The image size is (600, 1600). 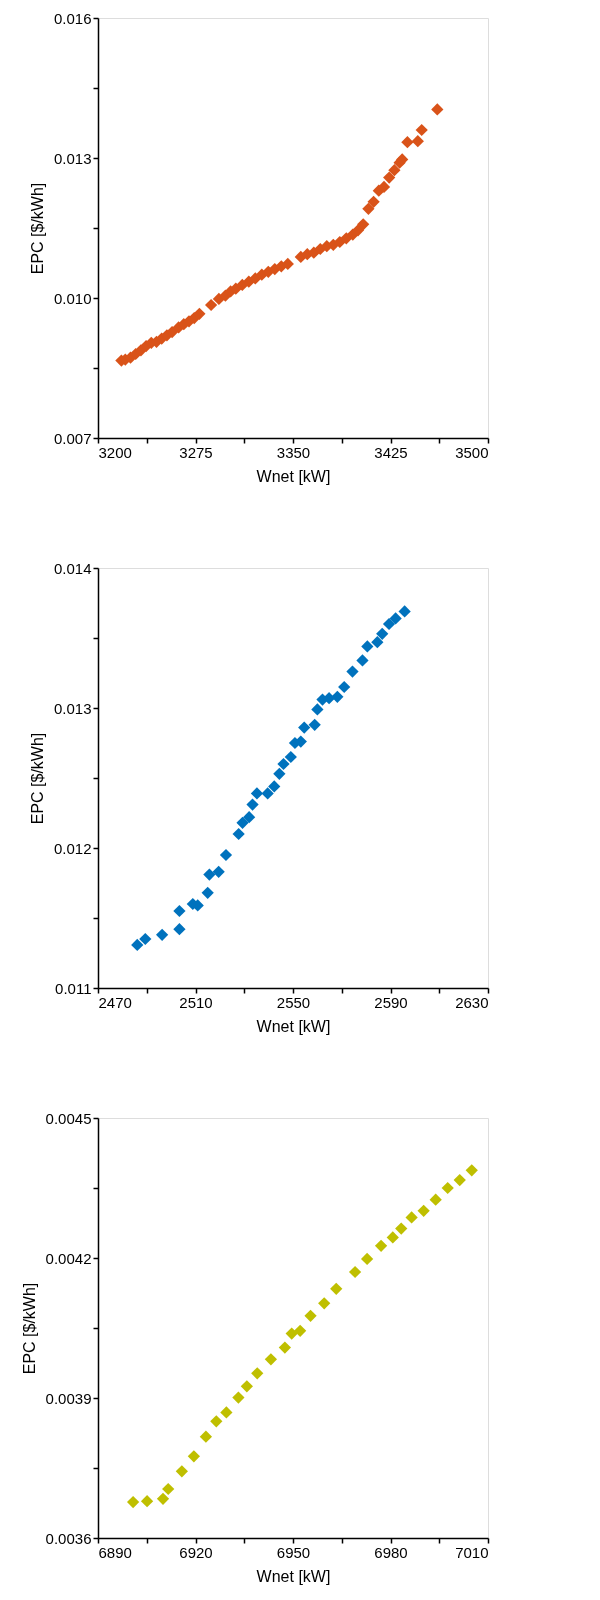 I want to click on x-tick-label: 3350, so click(x=293, y=452).